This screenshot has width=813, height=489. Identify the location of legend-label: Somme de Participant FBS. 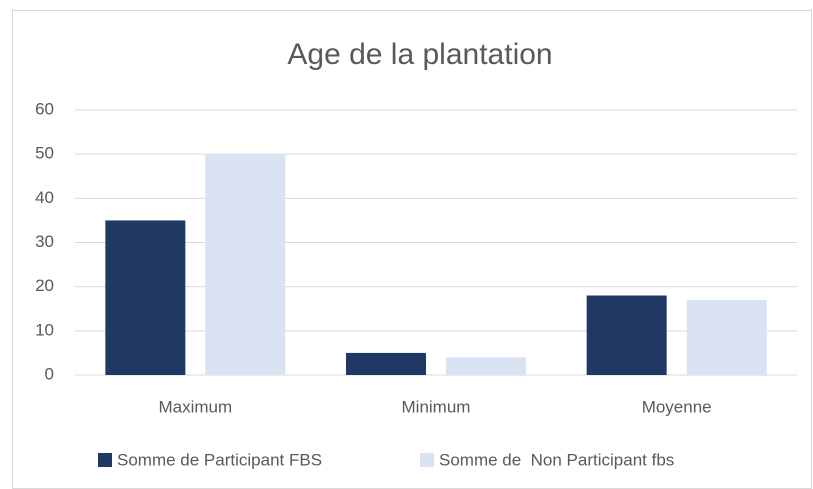
(219, 459).